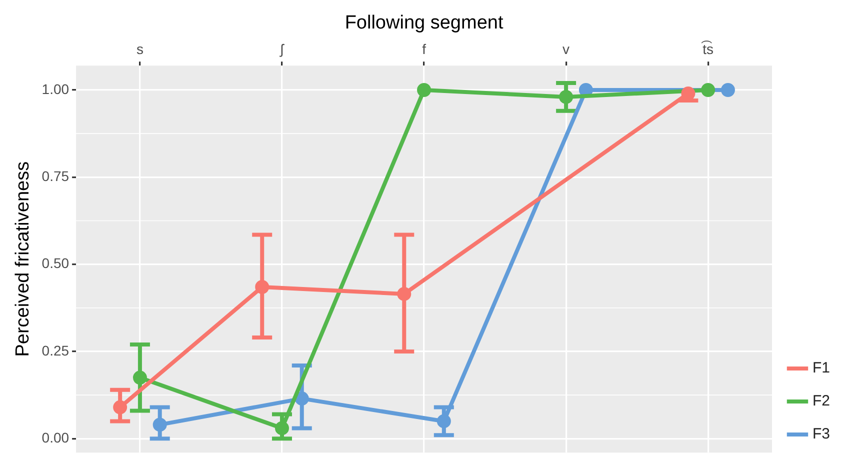 The image size is (856, 472). I want to click on x-tick-label: s, so click(140, 49).